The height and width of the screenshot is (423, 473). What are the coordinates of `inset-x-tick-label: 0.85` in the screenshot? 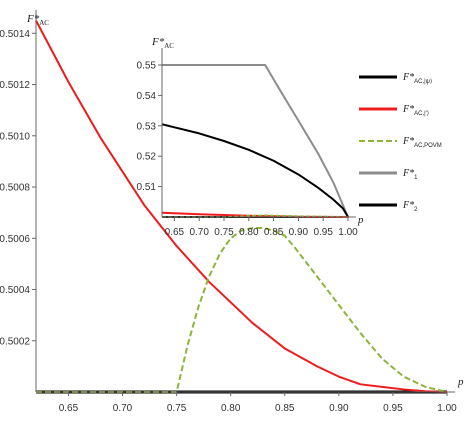 It's located at (274, 232).